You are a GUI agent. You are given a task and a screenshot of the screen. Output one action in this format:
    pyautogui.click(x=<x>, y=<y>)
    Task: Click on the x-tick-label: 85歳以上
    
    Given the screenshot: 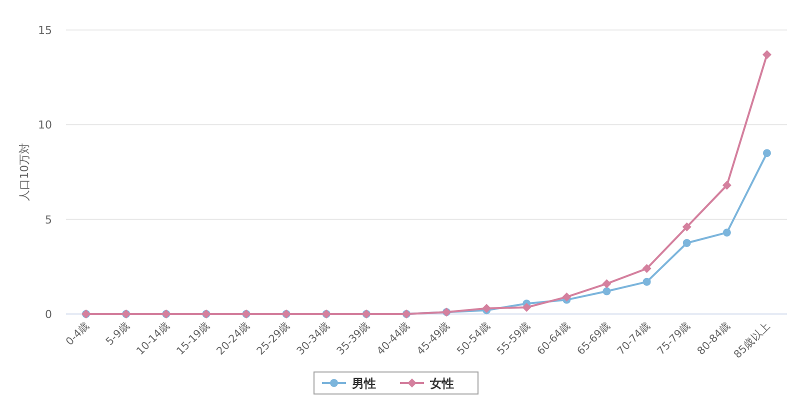 What is the action you would take?
    pyautogui.click(x=752, y=339)
    